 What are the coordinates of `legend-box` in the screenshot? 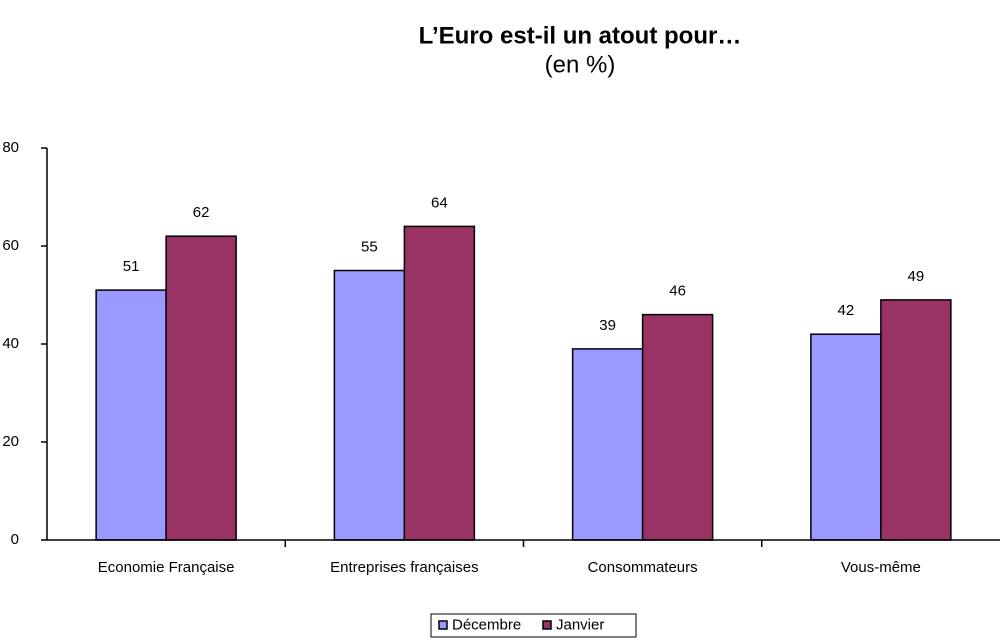 It's located at (533, 625).